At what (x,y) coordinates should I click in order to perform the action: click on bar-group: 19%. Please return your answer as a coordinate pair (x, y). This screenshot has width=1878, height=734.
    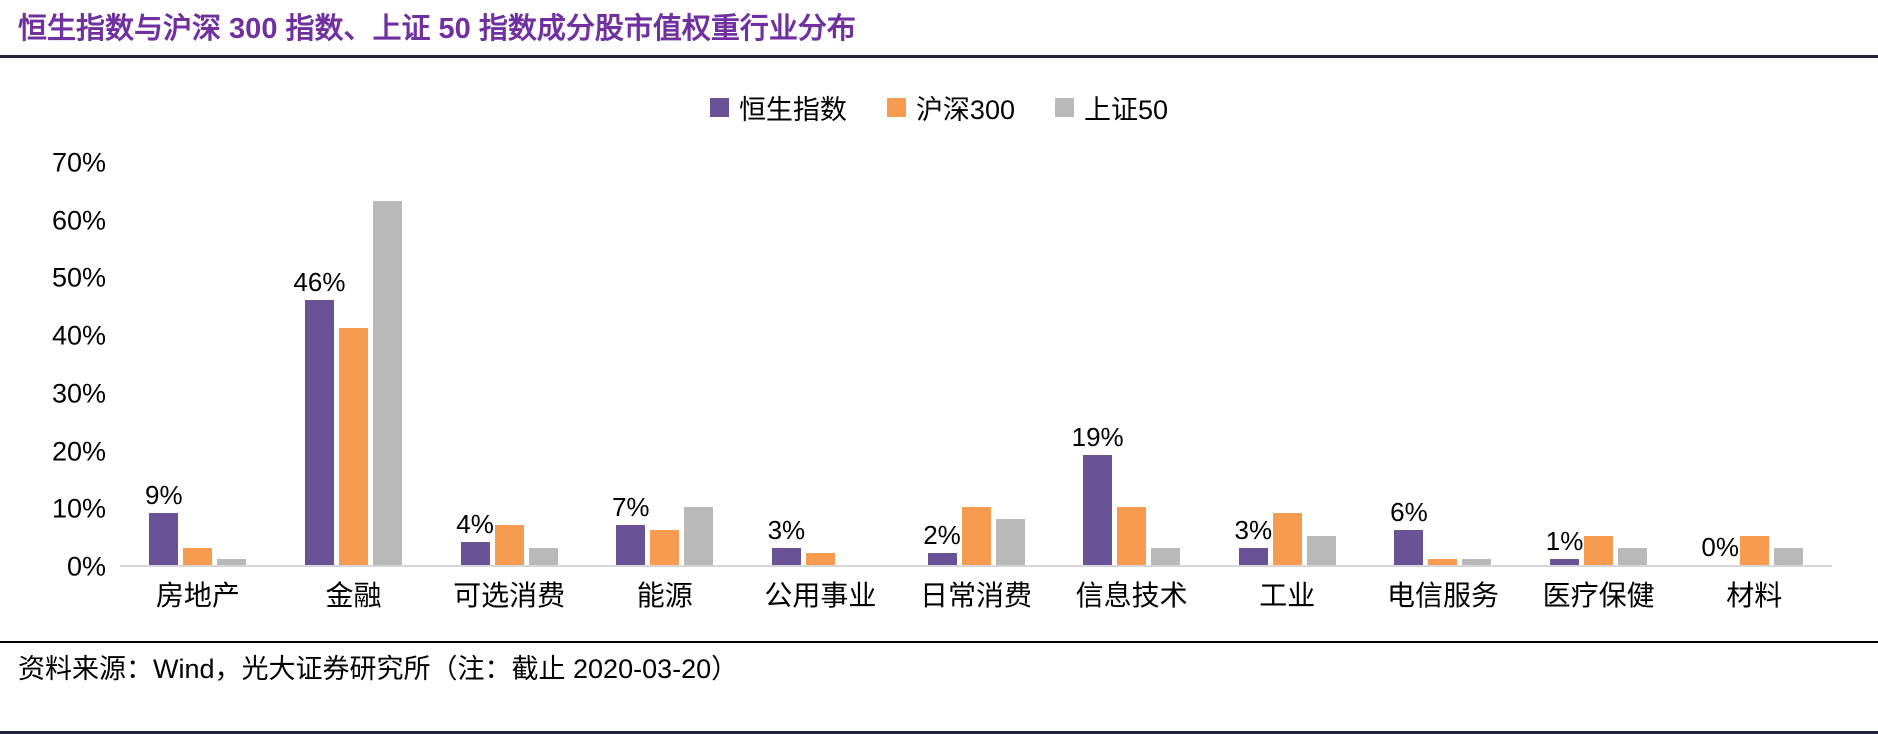
    Looking at the image, I should click on (1132, 364).